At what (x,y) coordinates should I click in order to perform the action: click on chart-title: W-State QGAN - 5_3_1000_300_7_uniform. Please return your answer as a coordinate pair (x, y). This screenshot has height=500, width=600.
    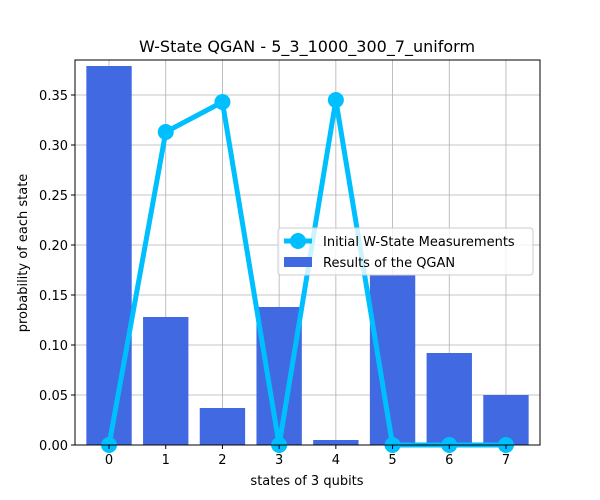
    Looking at the image, I should click on (307, 47).